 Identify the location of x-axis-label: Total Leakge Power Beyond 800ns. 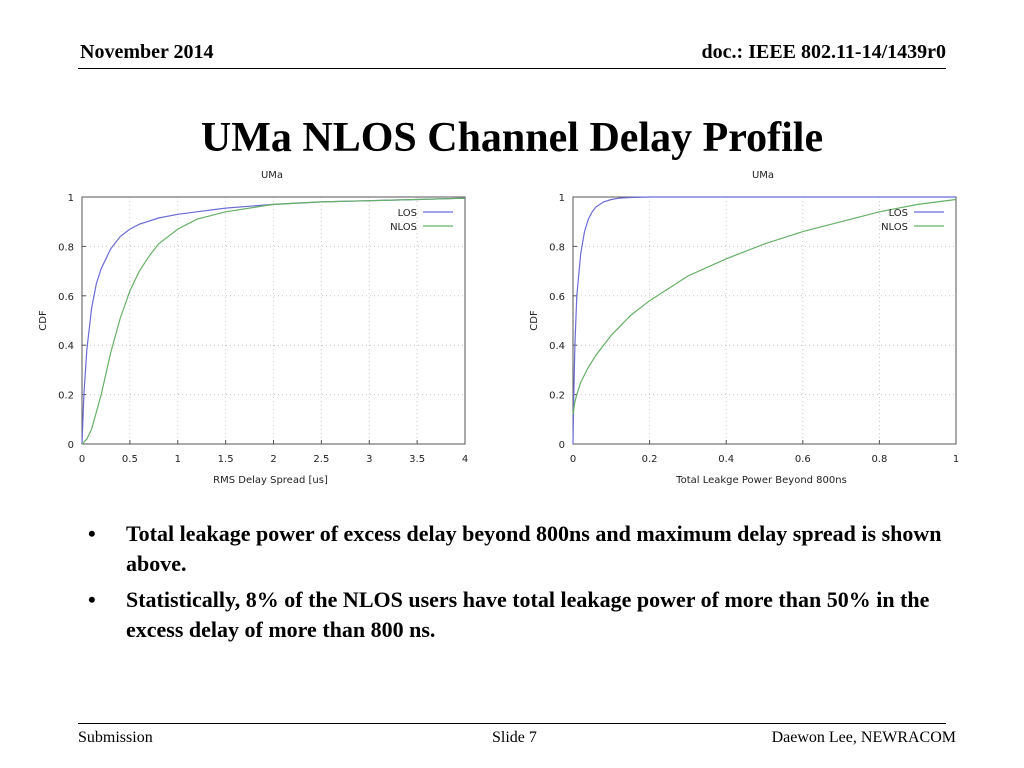
(761, 480).